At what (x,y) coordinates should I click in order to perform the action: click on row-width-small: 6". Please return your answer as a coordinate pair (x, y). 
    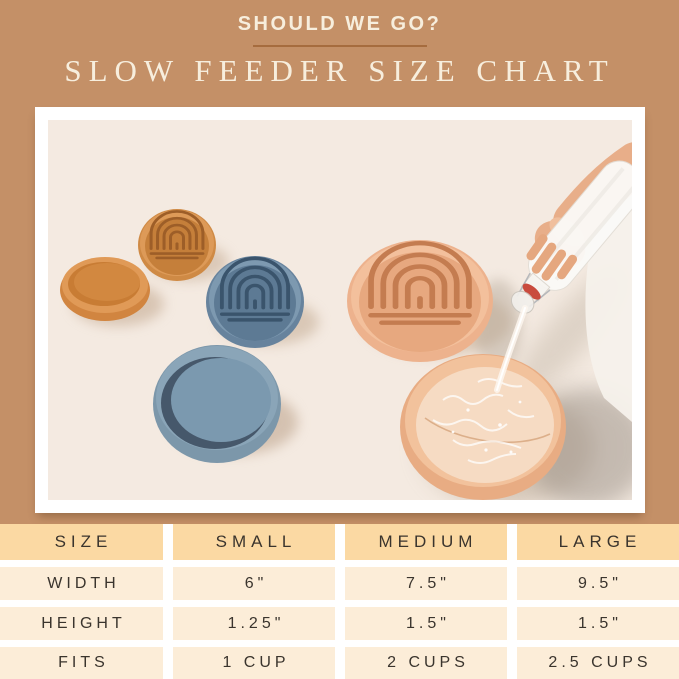
    Looking at the image, I should click on (254, 583).